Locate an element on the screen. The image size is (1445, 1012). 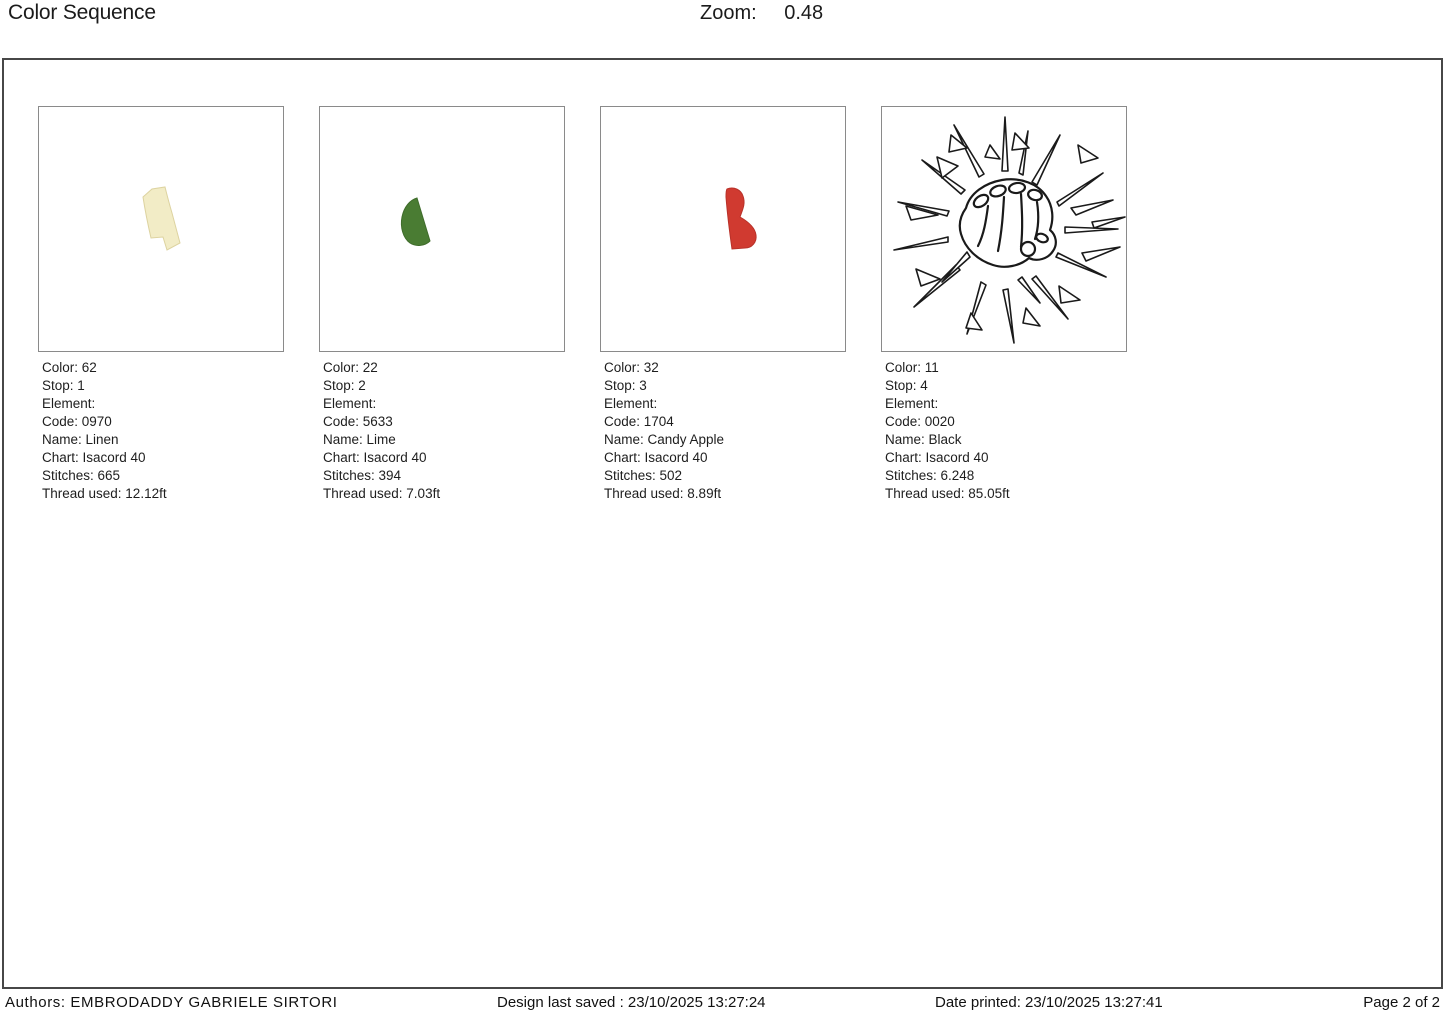
stitches-line: Stitches: 665 is located at coordinates (81, 475).